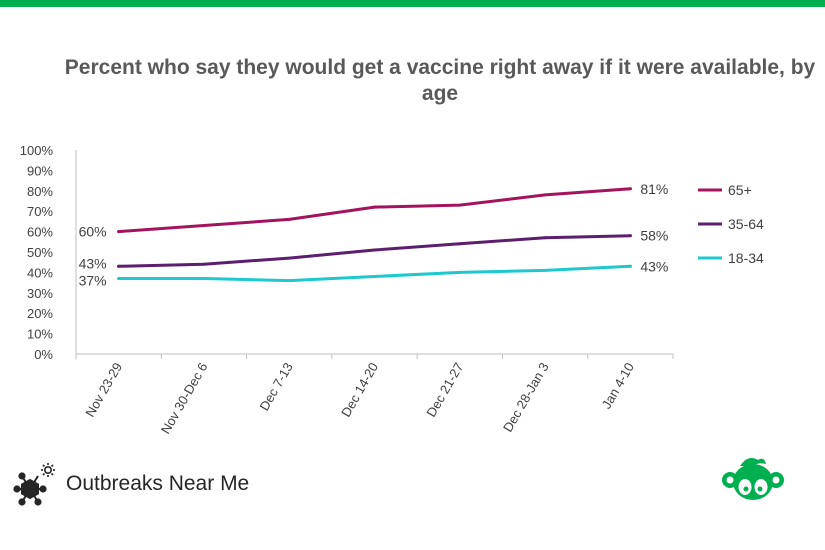 The height and width of the screenshot is (550, 825). I want to click on brand-logo: Outbreaks Near Me, so click(130, 484).